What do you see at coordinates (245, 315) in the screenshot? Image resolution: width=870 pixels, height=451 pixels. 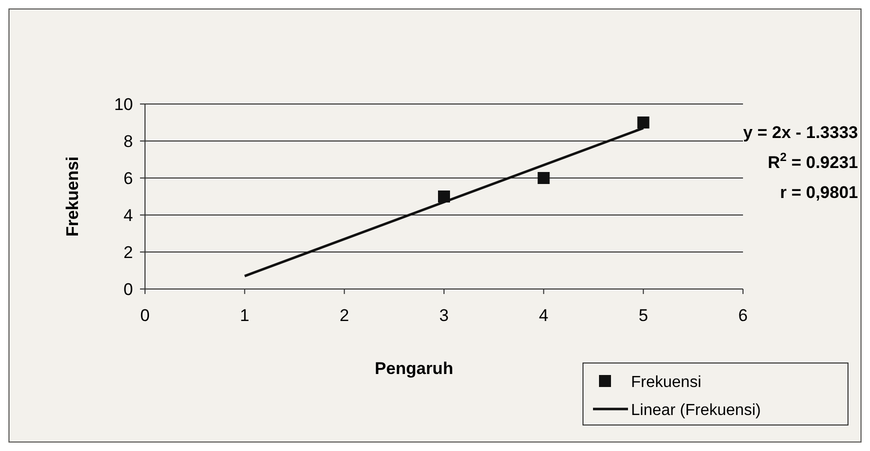 I see `x-tick-label: 1` at bounding box center [245, 315].